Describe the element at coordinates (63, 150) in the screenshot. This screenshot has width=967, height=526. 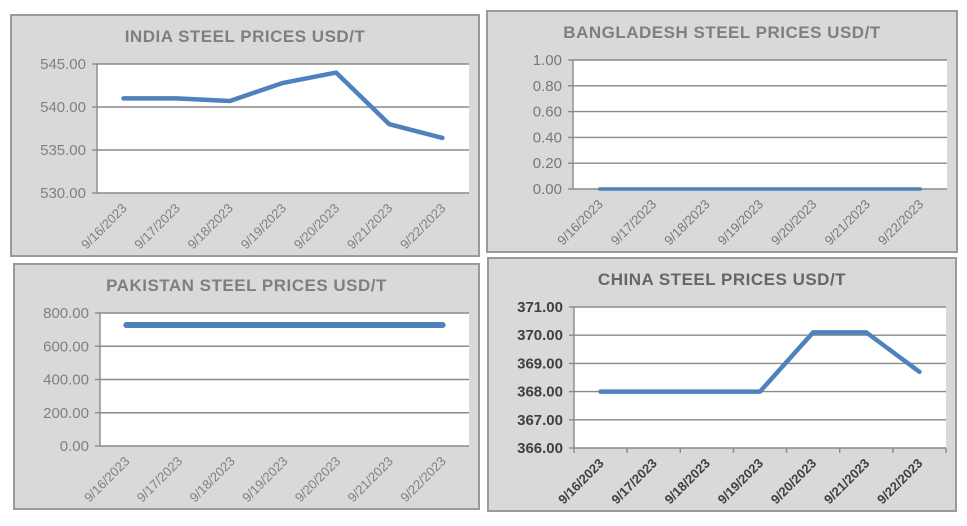
I see `svg-text: 535.00` at that location.